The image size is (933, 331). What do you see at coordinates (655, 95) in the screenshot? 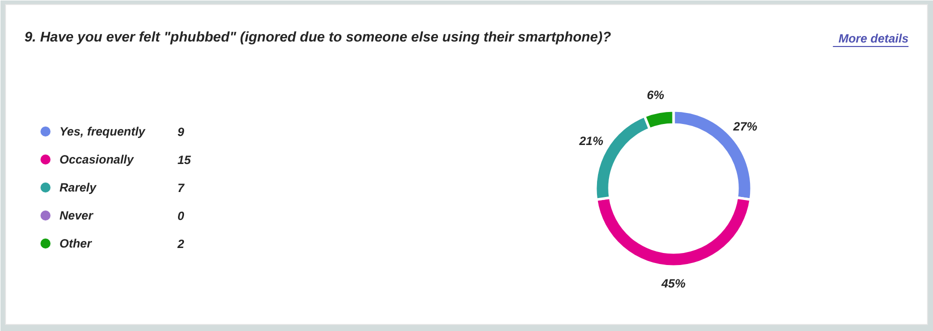
I see `data-label: 6%` at bounding box center [655, 95].